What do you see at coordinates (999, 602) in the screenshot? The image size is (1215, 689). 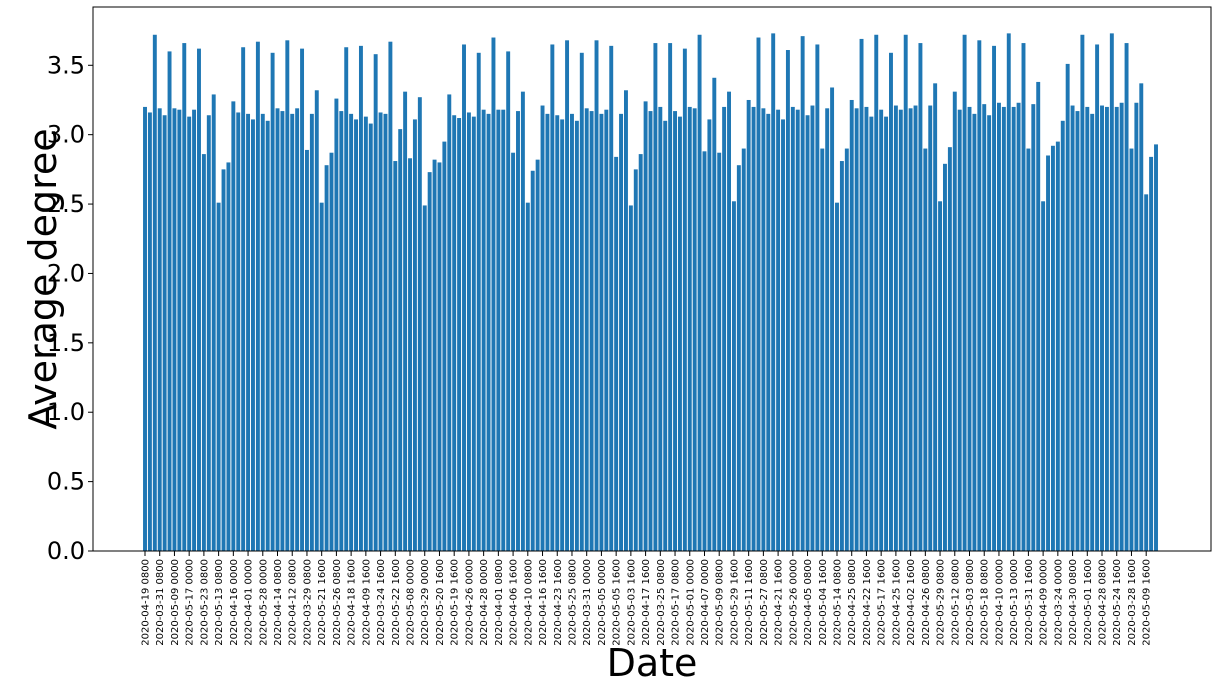 I see `x-tick-label: 2020-04-10 0000` at bounding box center [999, 602].